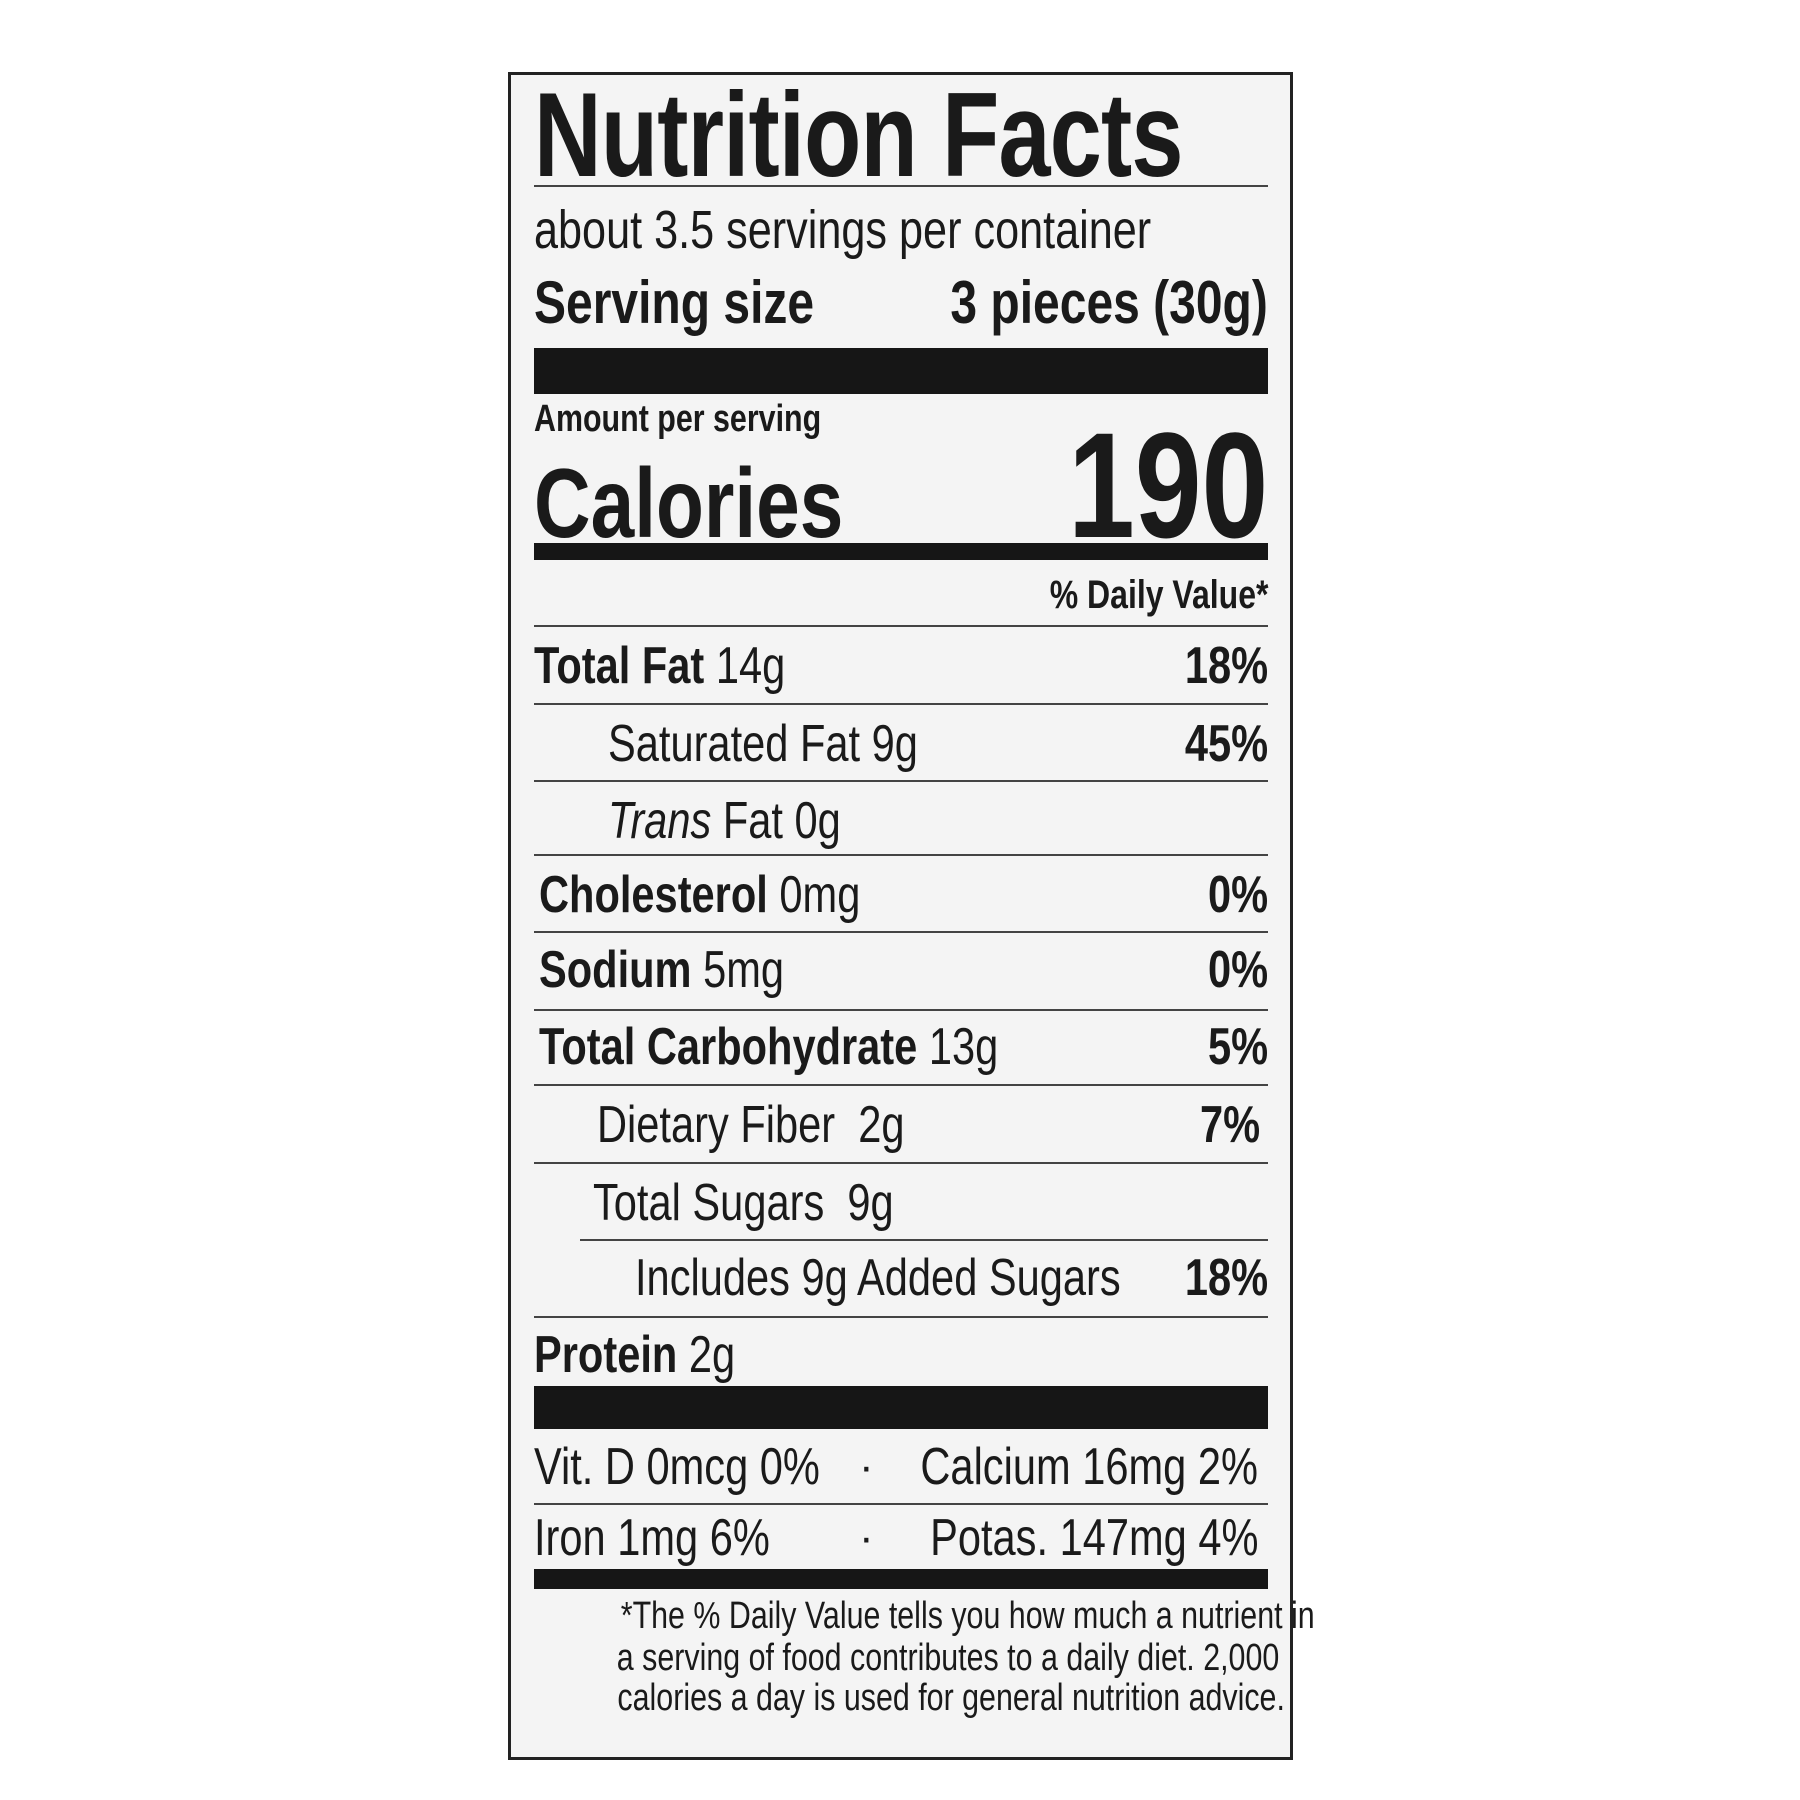 The height and width of the screenshot is (1800, 1800). Describe the element at coordinates (903, 970) in the screenshot. I see `nutrient-row-sodium: Sodium 5mg 0%` at that location.